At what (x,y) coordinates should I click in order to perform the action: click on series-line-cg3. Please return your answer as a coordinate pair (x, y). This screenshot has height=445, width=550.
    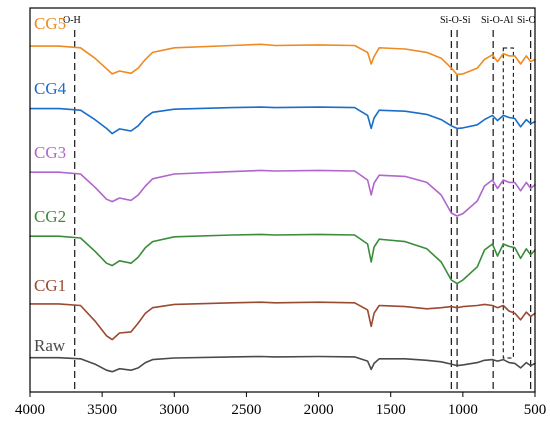
    Looking at the image, I should click on (282, 193).